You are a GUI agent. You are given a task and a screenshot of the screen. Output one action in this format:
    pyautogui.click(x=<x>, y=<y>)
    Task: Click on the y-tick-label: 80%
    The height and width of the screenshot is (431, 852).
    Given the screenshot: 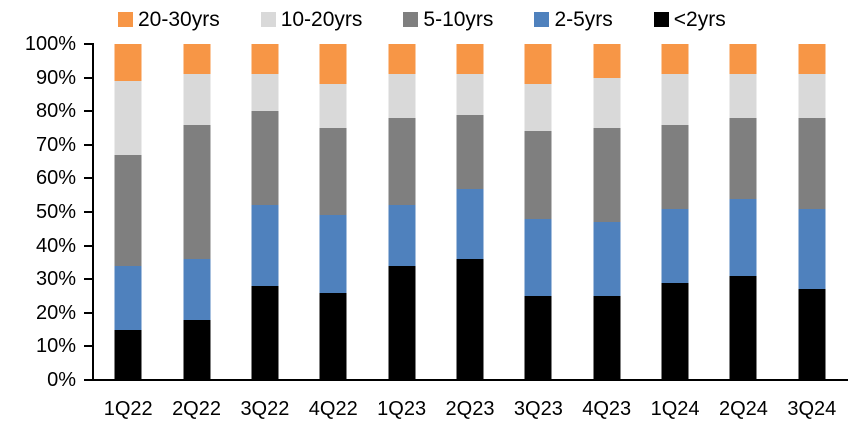 What is the action you would take?
    pyautogui.click(x=55, y=111)
    